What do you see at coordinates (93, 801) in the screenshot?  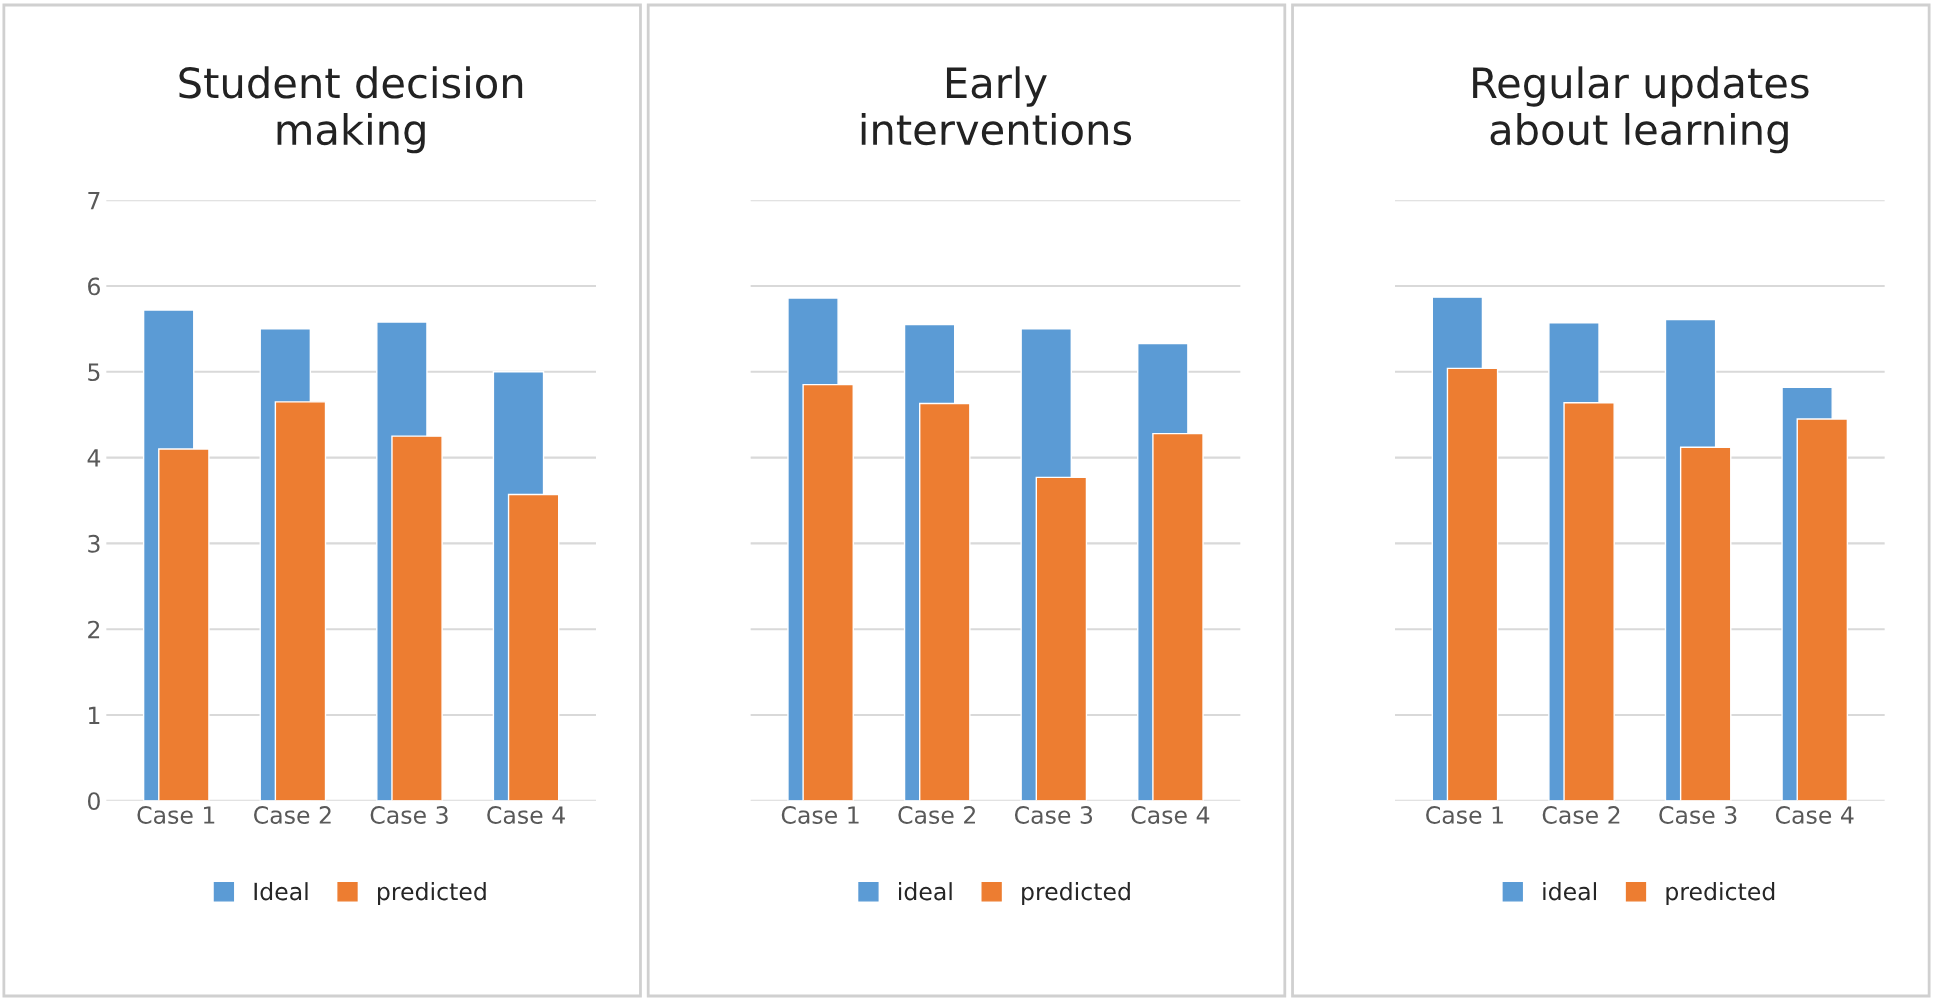 I see `y-tick-label: 0` at bounding box center [93, 801].